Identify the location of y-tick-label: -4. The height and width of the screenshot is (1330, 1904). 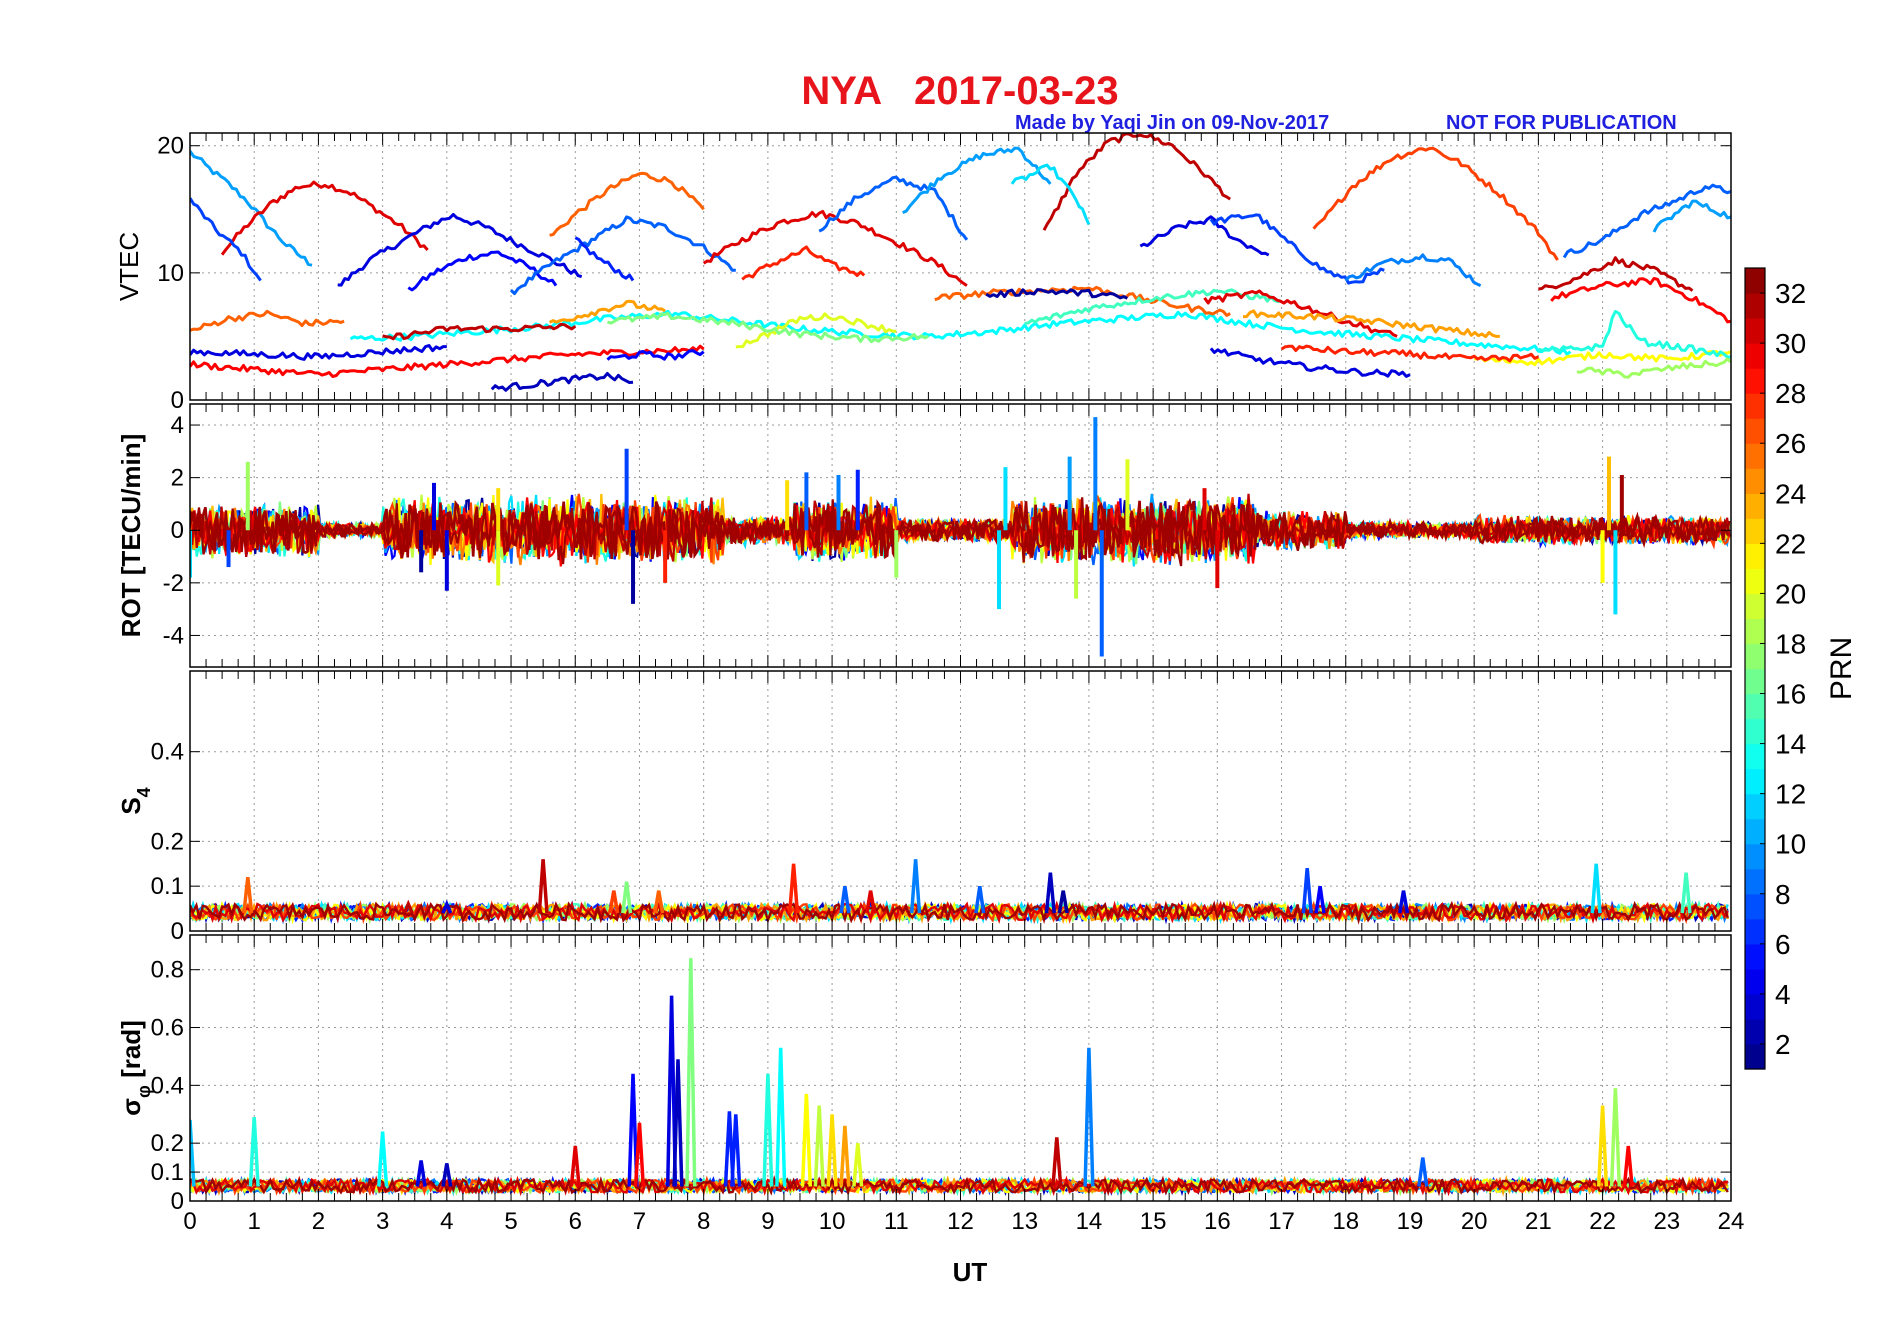
(173, 635).